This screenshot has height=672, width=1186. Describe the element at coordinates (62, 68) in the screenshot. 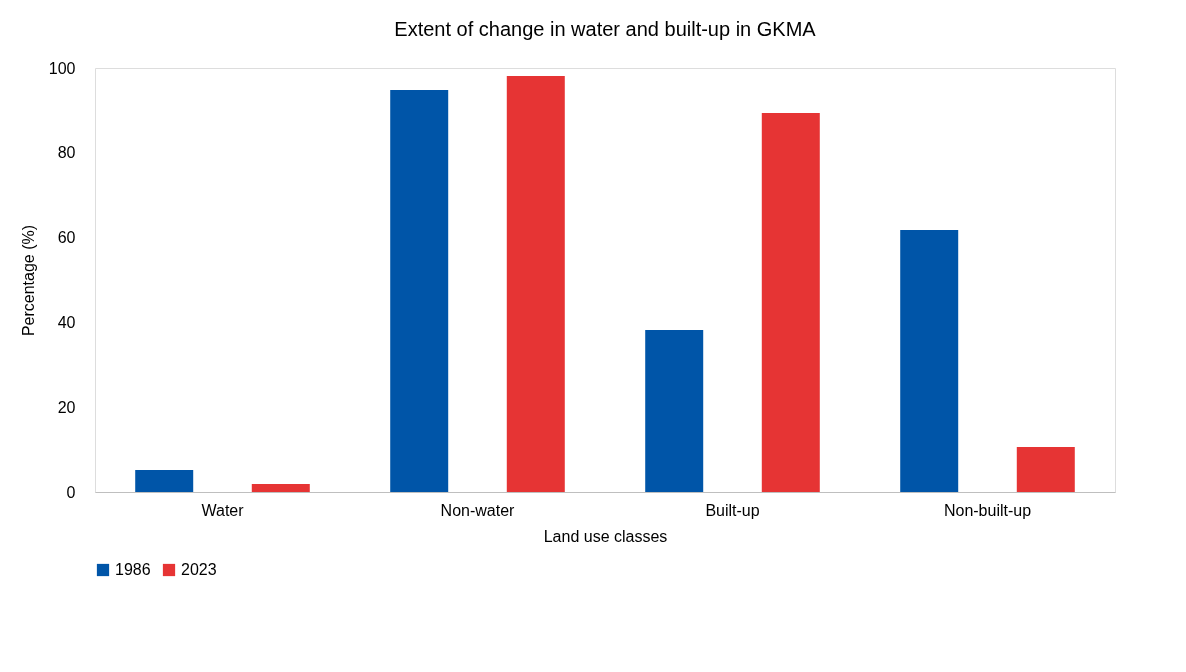

I see `y-tick-label: 100` at that location.